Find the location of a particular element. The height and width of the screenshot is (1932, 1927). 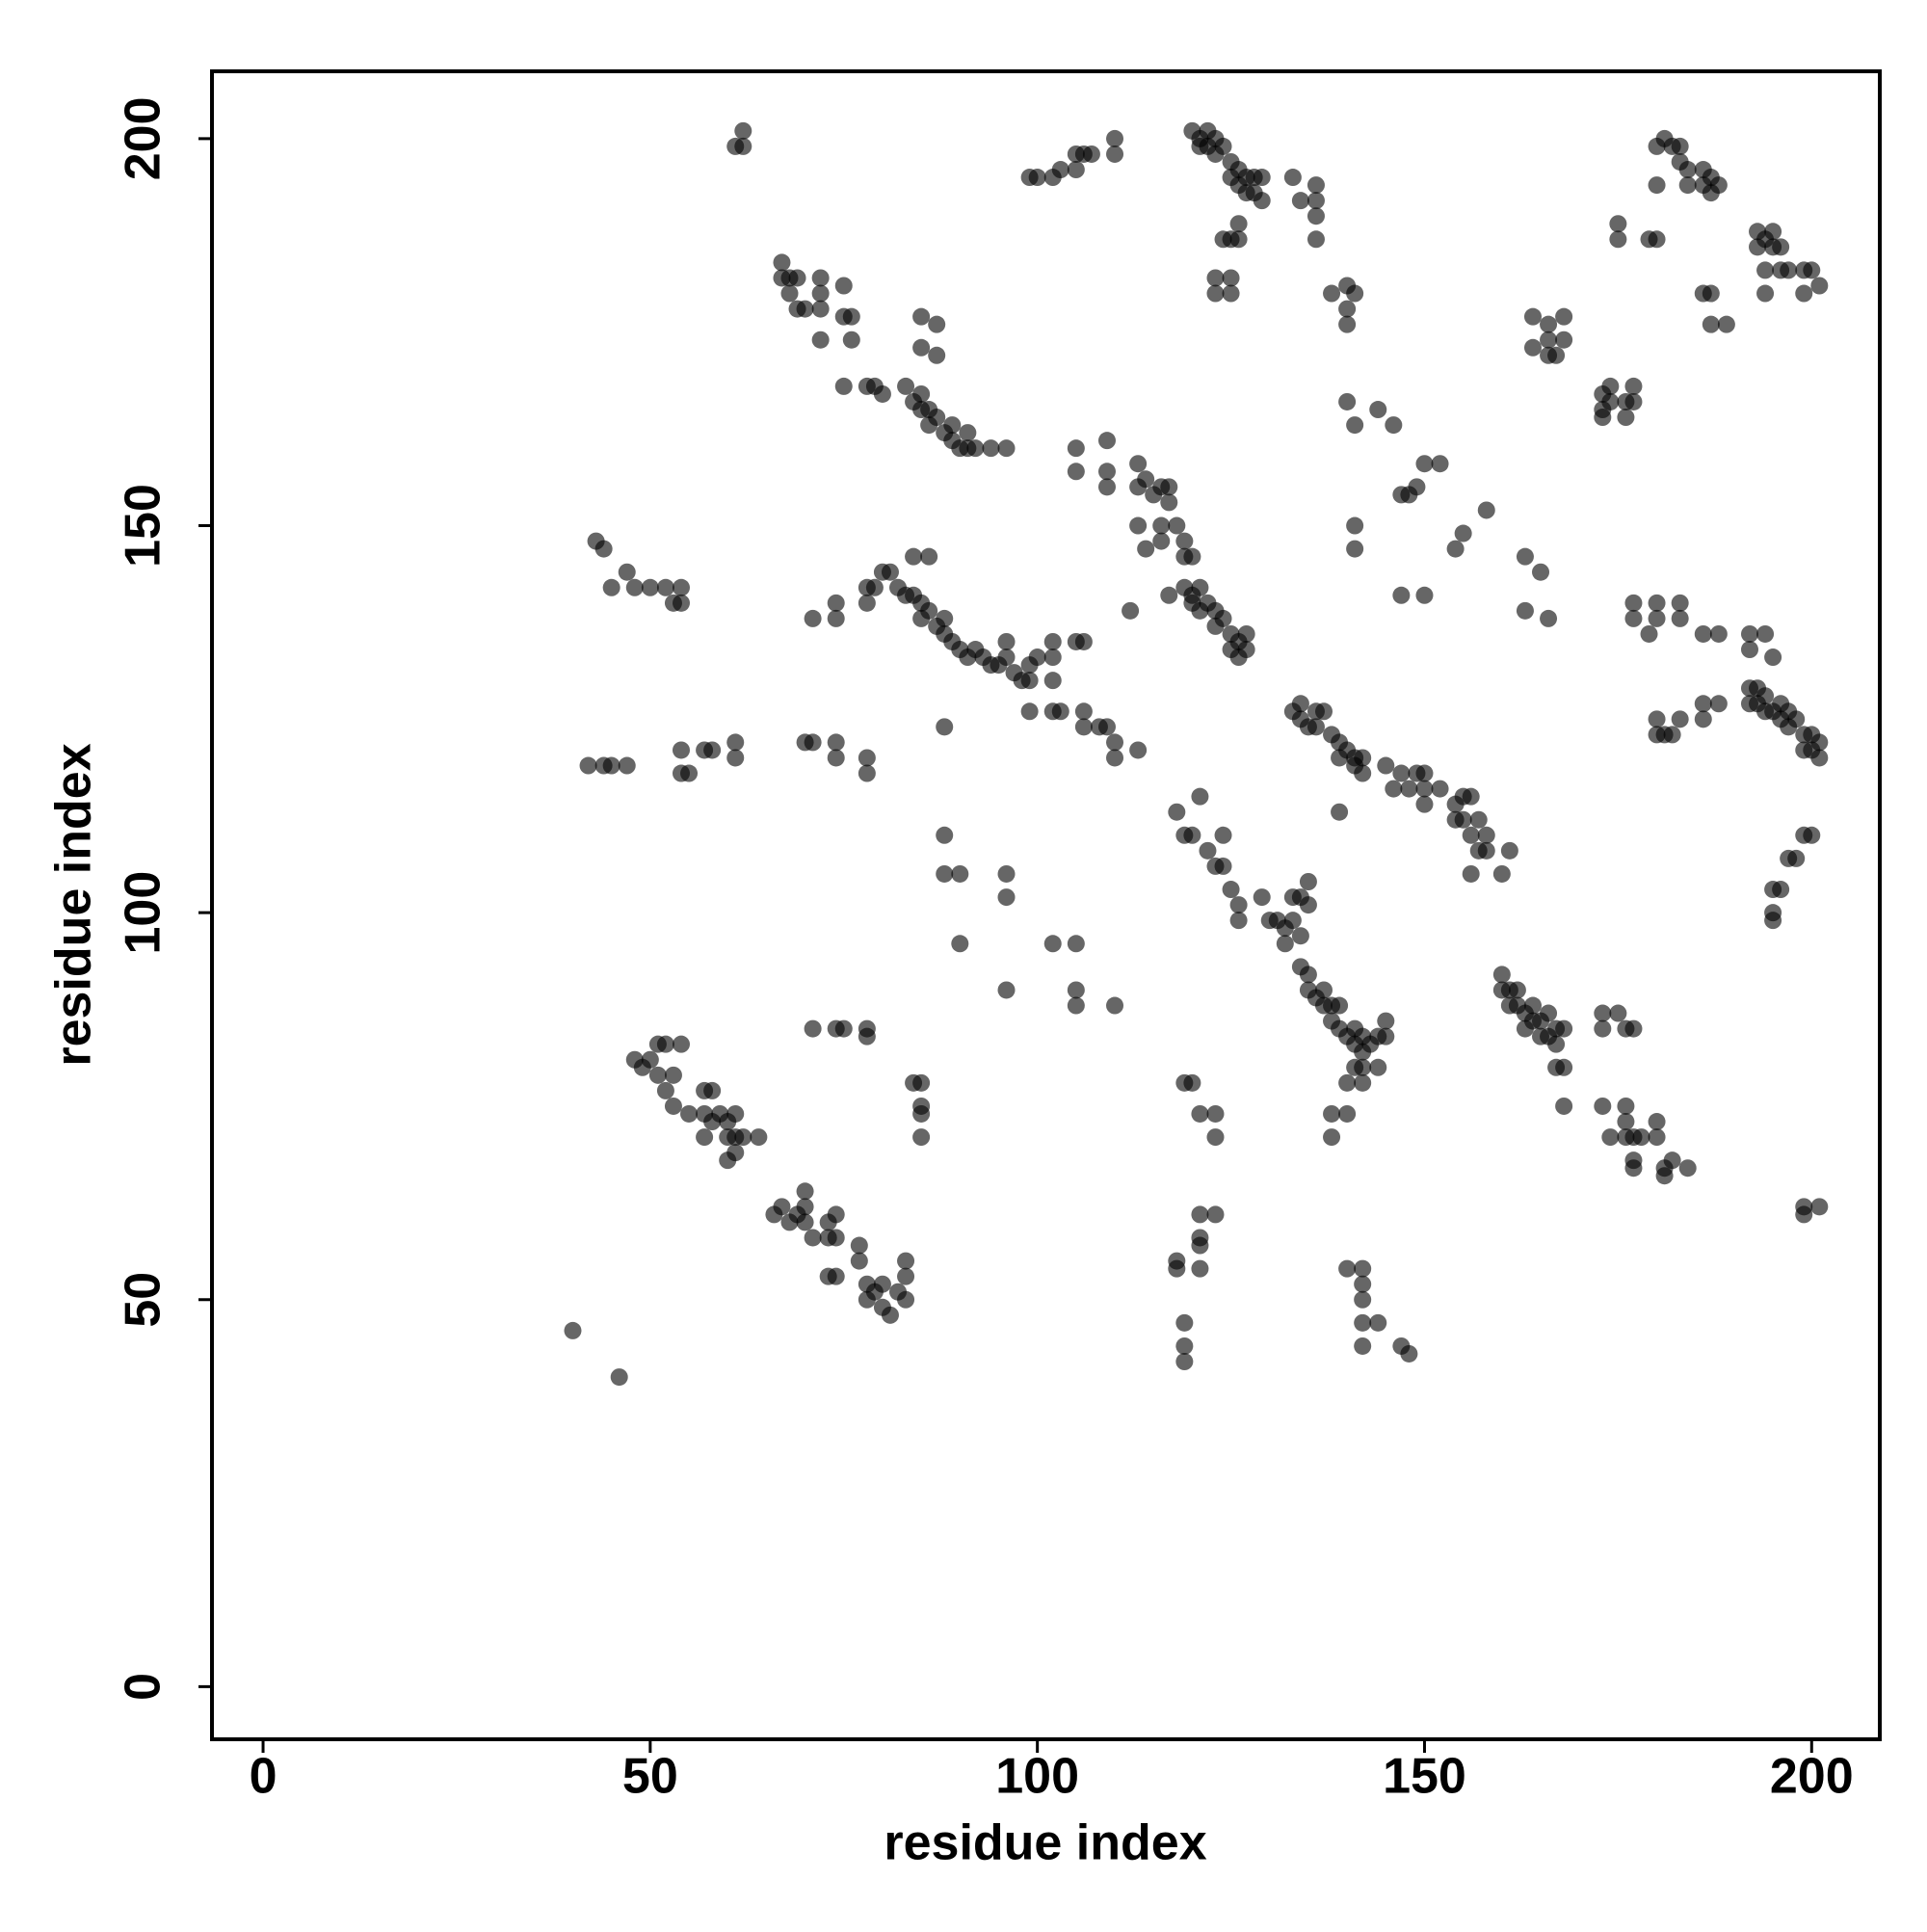

y-tick-label: 200 is located at coordinates (144, 138).